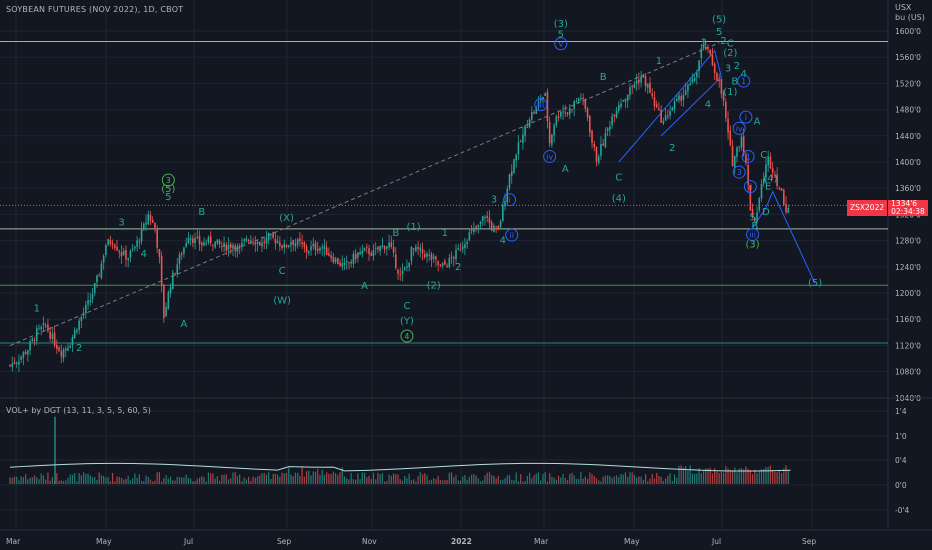 The image size is (932, 550). What do you see at coordinates (407, 321) in the screenshot?
I see `wave-label: (Y)` at bounding box center [407, 321].